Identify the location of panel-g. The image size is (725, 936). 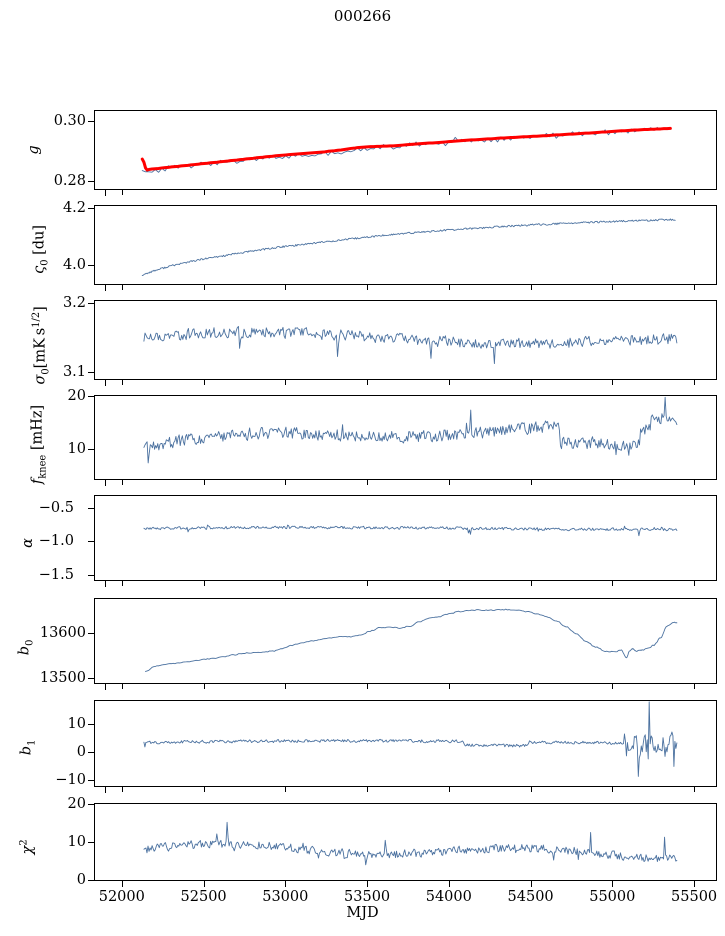
(405, 150).